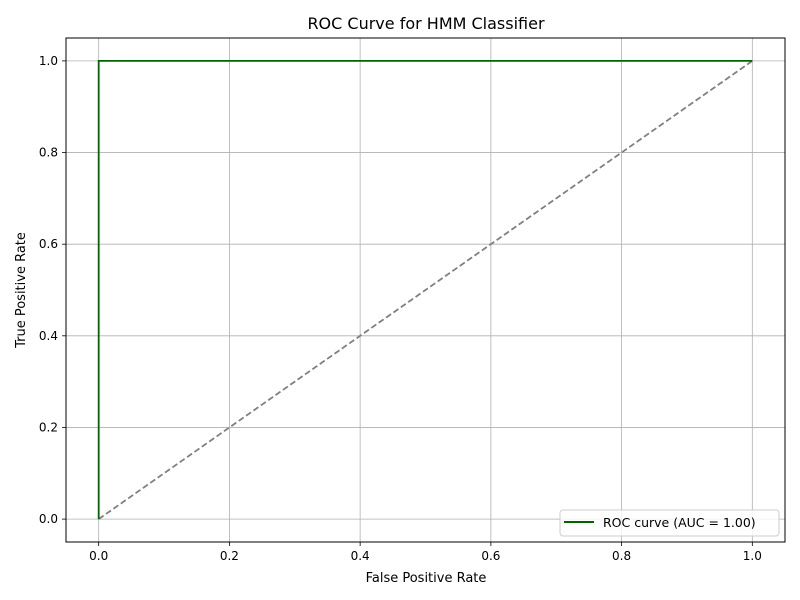 The height and width of the screenshot is (600, 800). What do you see at coordinates (48, 244) in the screenshot?
I see `y-tick-label: 0.6` at bounding box center [48, 244].